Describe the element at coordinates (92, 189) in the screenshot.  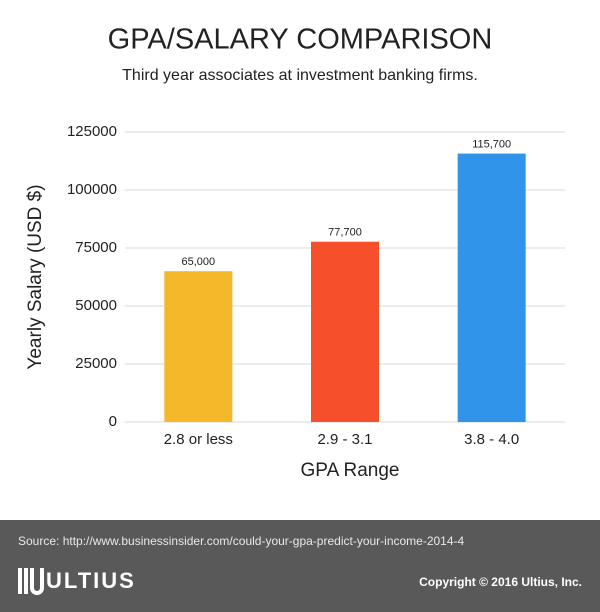
I see `y-tick-label: 100000` at that location.